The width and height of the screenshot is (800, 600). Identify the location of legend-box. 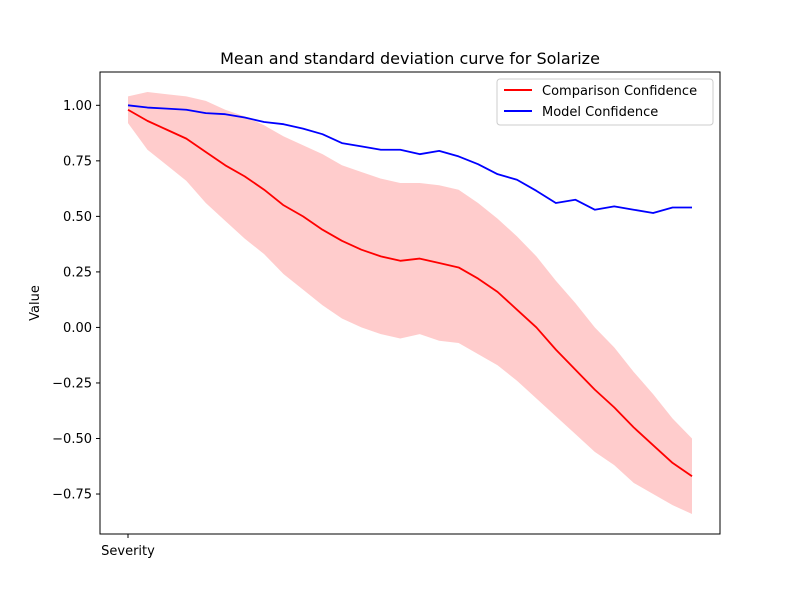
(605, 102).